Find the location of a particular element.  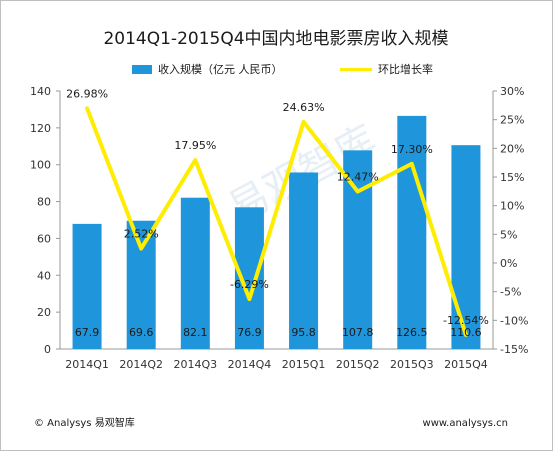

line-value-label: 17.95% is located at coordinates (195, 145).